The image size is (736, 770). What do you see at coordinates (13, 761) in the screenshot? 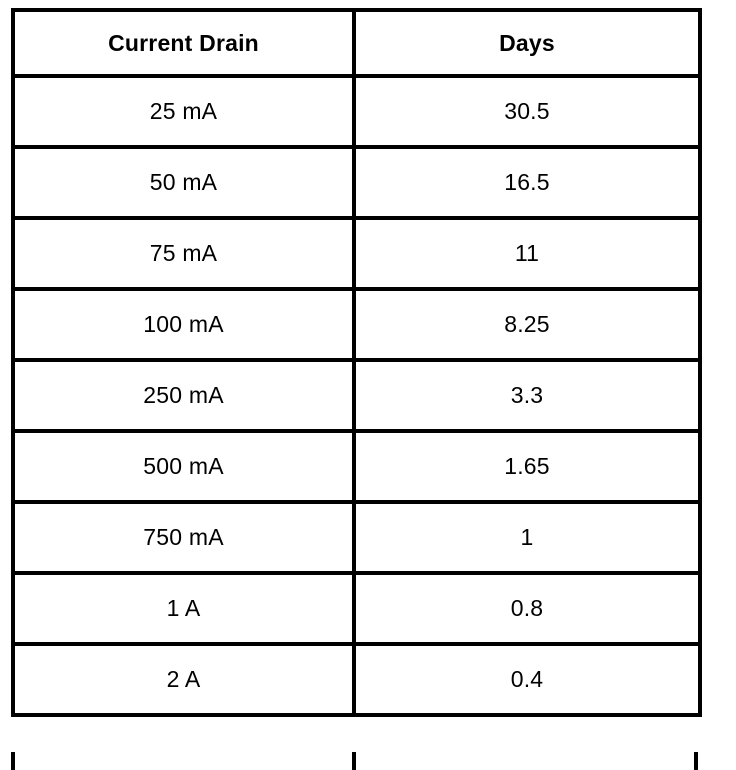
I see `table-cutoff-left-border` at bounding box center [13, 761].